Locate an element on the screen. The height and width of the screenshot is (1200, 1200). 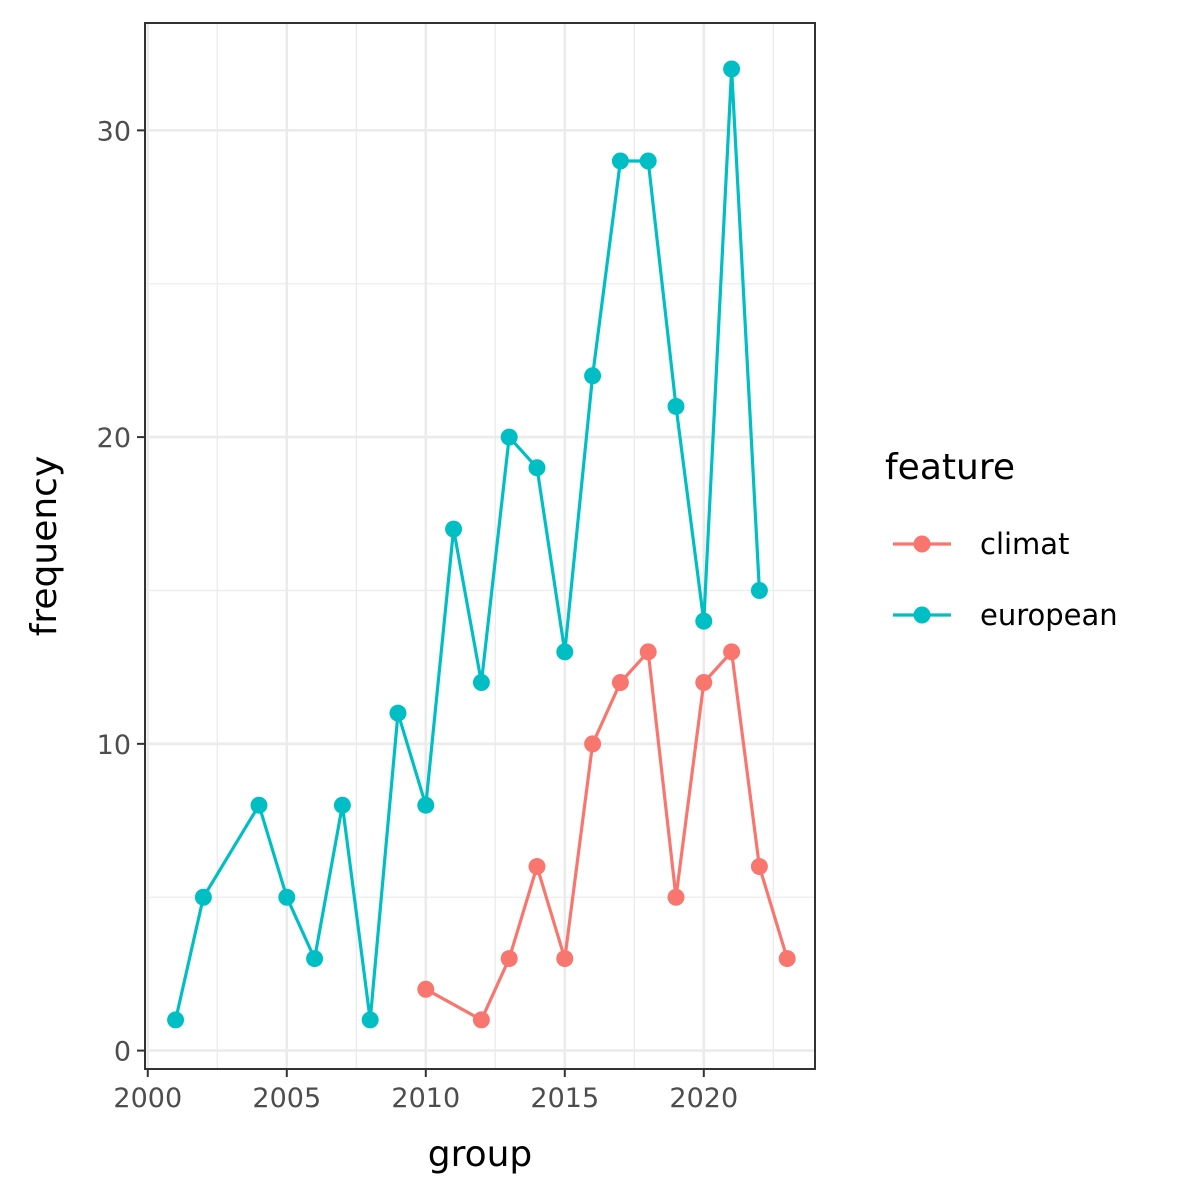
x-tick-label: 2020 is located at coordinates (703, 1098).